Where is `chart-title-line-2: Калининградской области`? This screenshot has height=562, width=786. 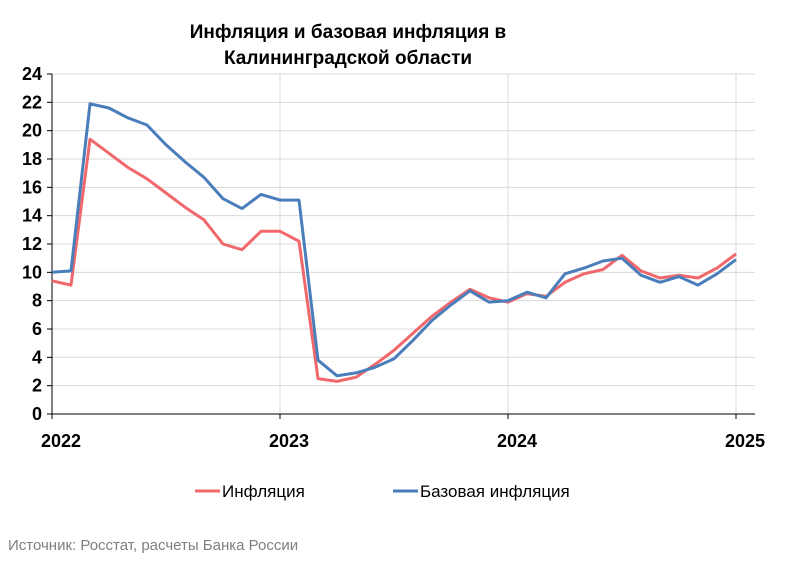
chart-title-line-2: Калининградской области is located at coordinates (348, 58).